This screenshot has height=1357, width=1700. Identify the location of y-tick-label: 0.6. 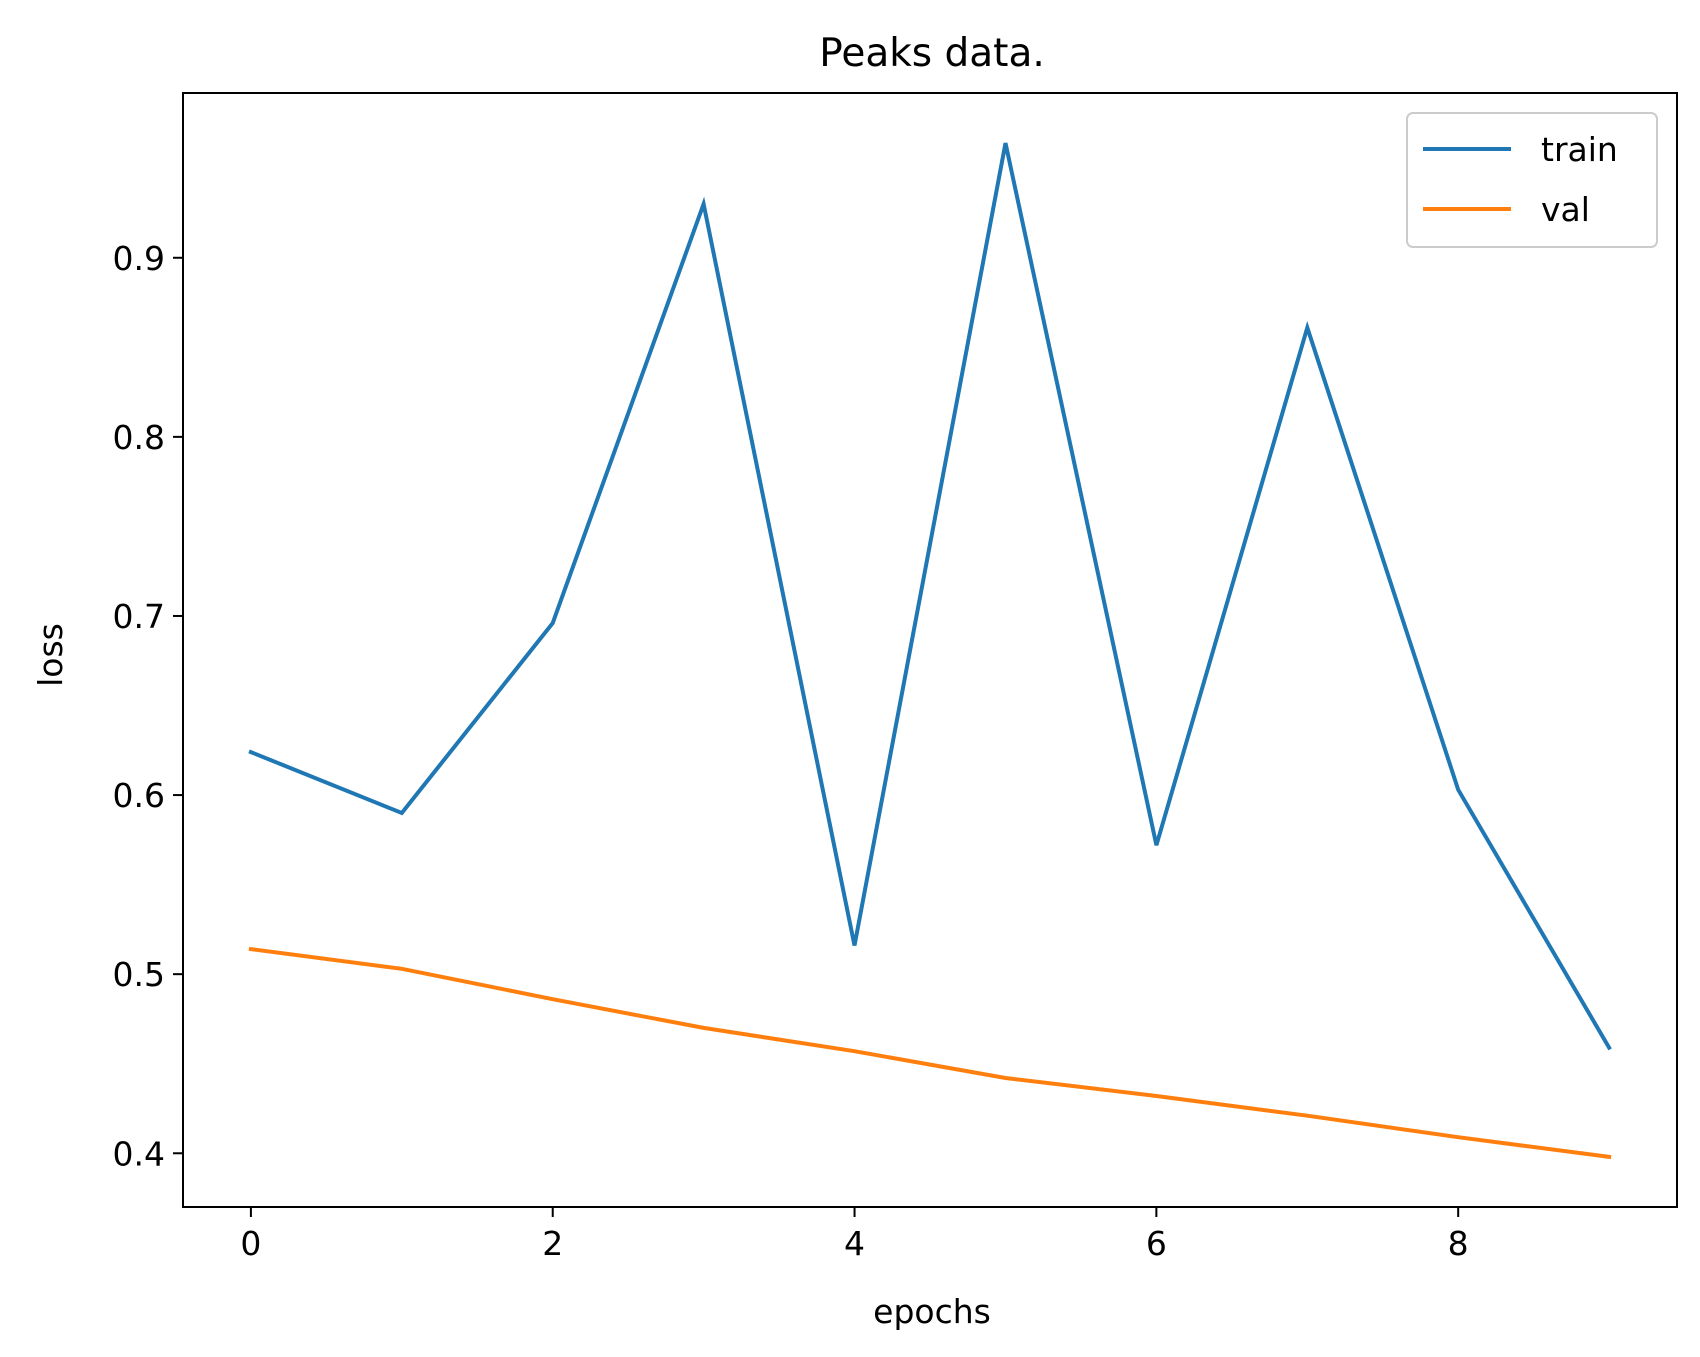
(139, 795).